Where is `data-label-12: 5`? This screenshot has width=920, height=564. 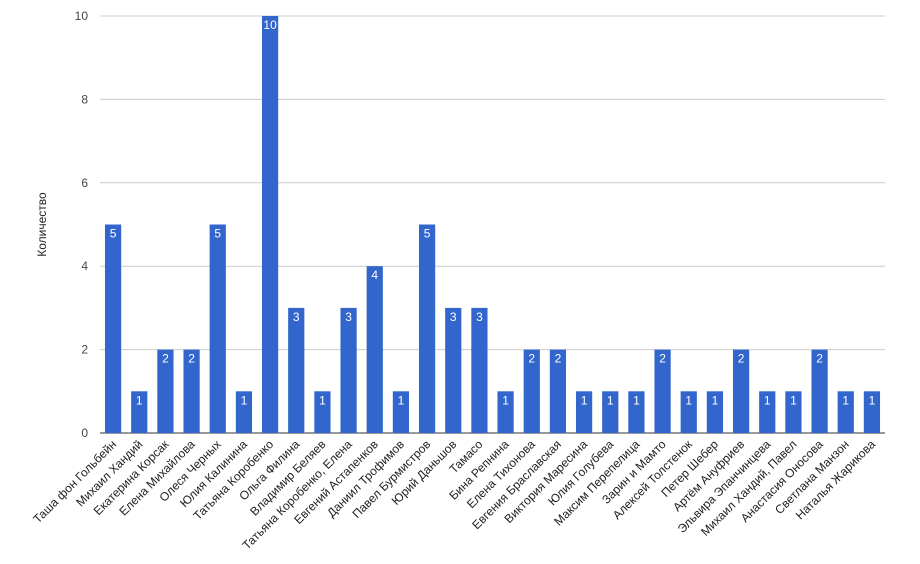
data-label-12: 5 is located at coordinates (427, 234).